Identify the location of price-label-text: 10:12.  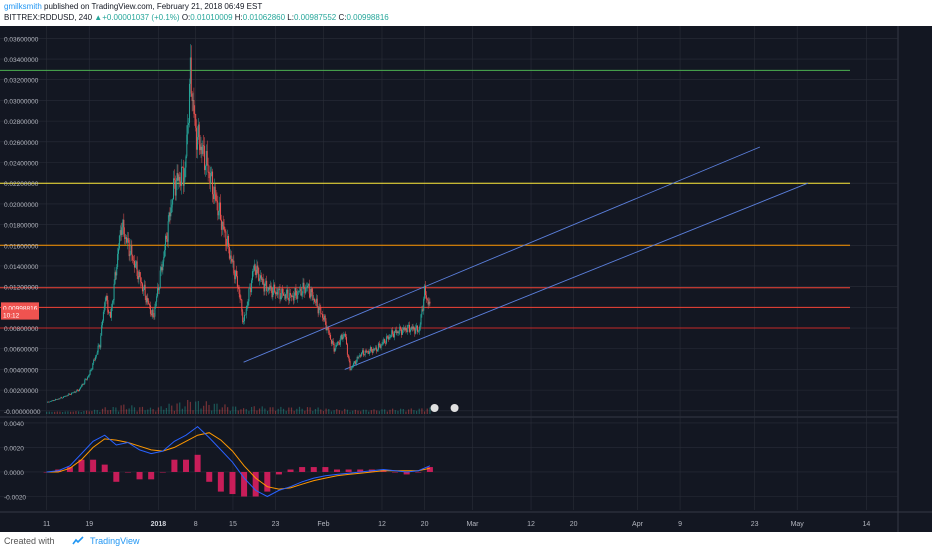
(11, 316).